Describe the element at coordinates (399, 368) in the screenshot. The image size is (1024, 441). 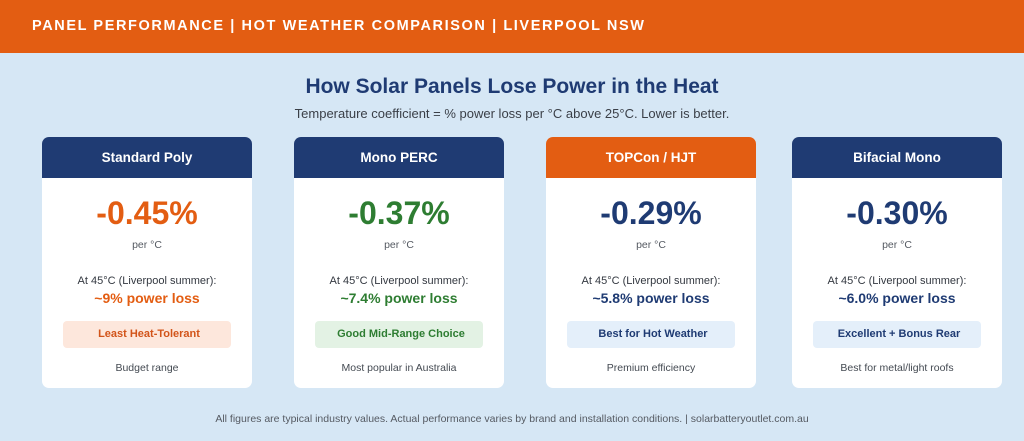
I see `card-note: Most popular in Australia` at that location.